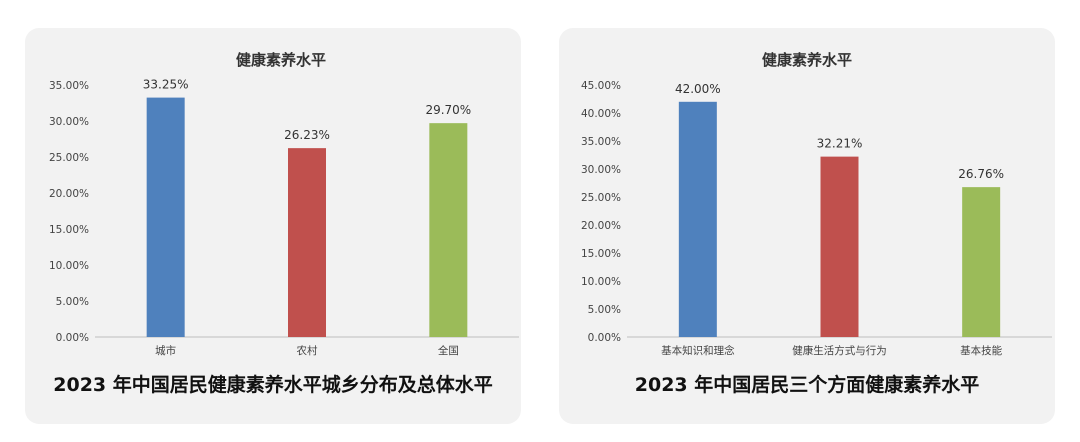 The image size is (1080, 442). What do you see at coordinates (981, 350) in the screenshot?
I see `category-label: 基本技能` at bounding box center [981, 350].